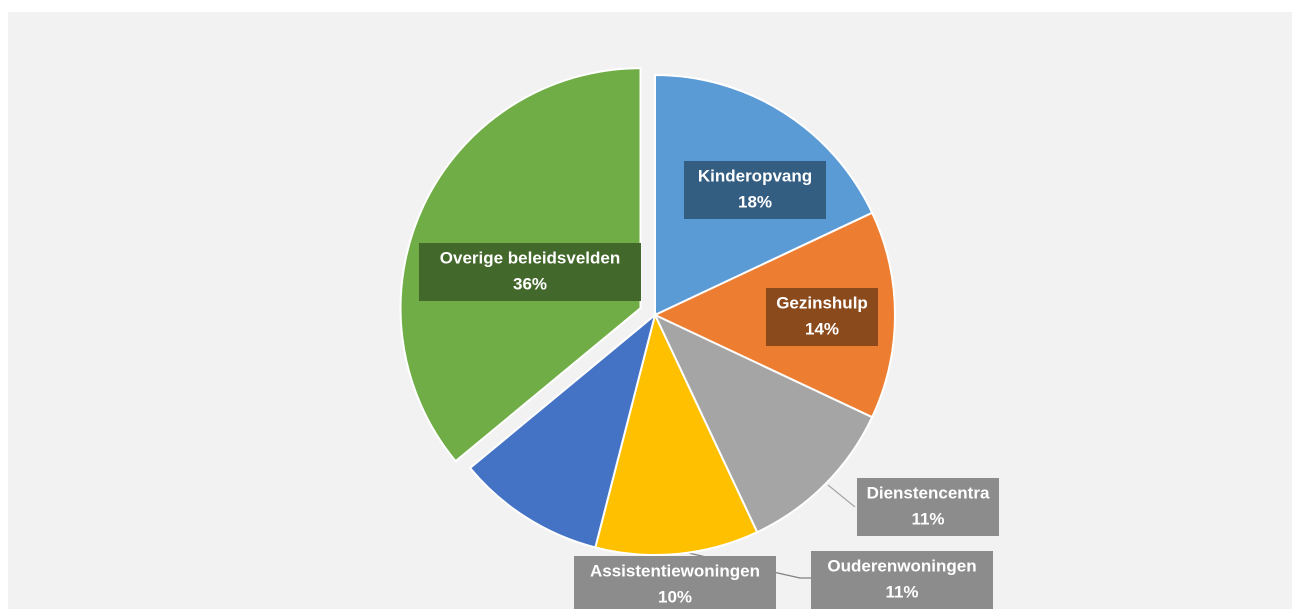 The width and height of the screenshot is (1292, 609). Describe the element at coordinates (755, 201) in the screenshot. I see `value-label: 18%` at that location.